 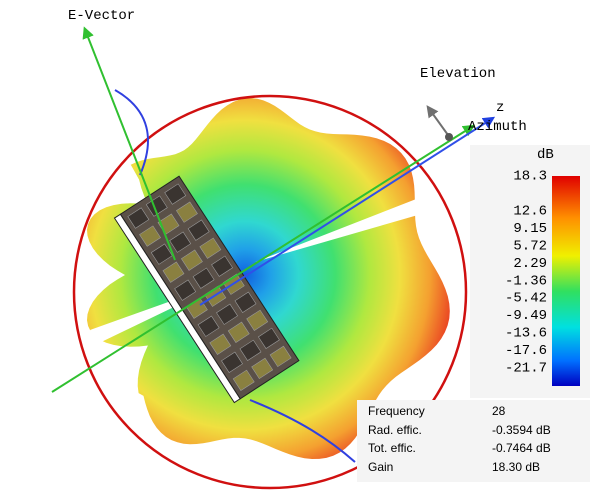 I want to click on info-key: Rad. effic., so click(x=395, y=429).